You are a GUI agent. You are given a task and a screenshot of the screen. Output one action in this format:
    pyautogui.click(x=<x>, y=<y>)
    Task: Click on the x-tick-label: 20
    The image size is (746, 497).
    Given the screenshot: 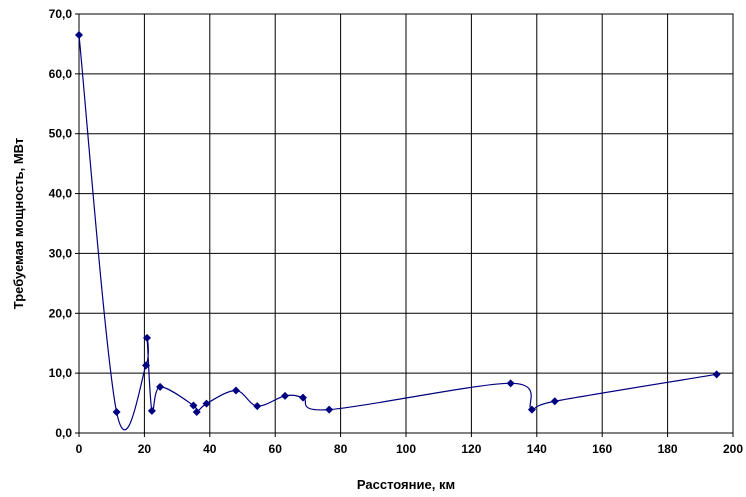 What is the action you would take?
    pyautogui.click(x=145, y=449)
    